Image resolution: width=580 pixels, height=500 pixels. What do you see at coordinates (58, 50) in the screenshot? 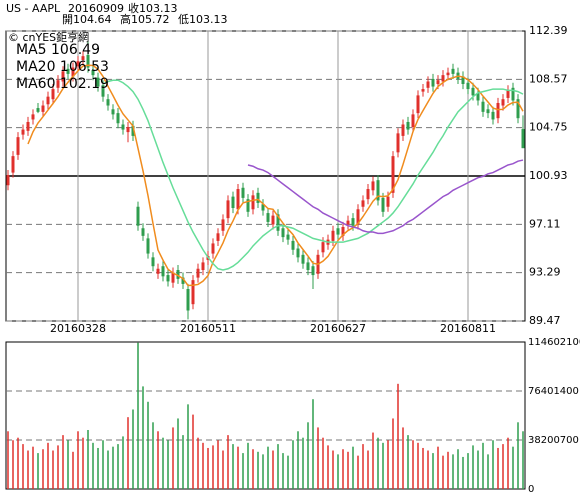
I see `legend-entry: MA5 106.49` at bounding box center [58, 50].